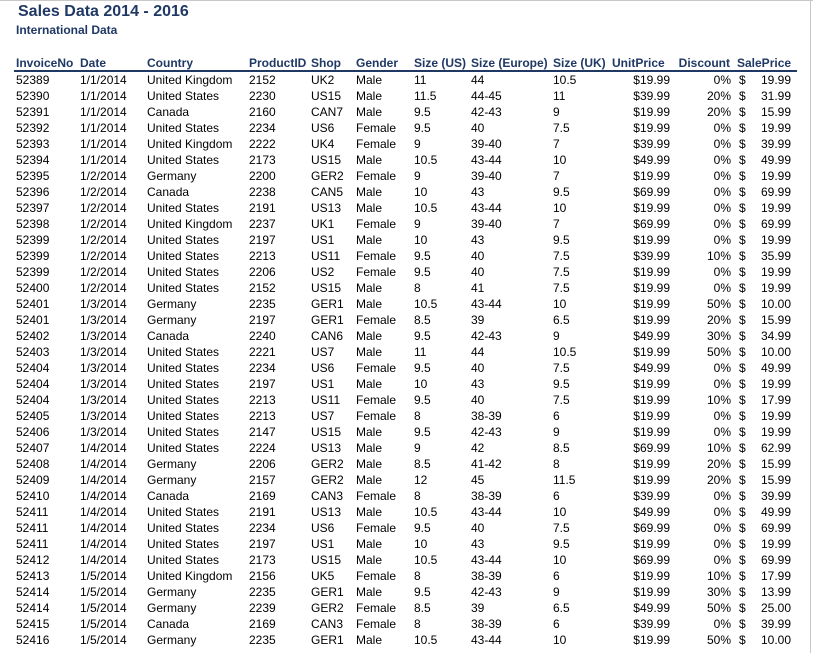 Image resolution: width=813 pixels, height=653 pixels. Describe the element at coordinates (765, 592) in the screenshot. I see `sale-price-cell: $13.99` at that location.